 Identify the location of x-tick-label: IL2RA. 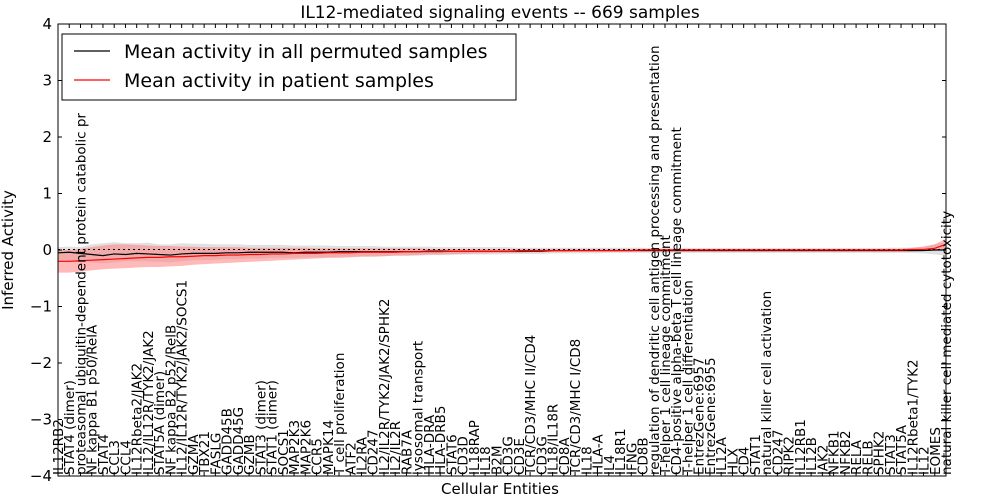
(362, 455).